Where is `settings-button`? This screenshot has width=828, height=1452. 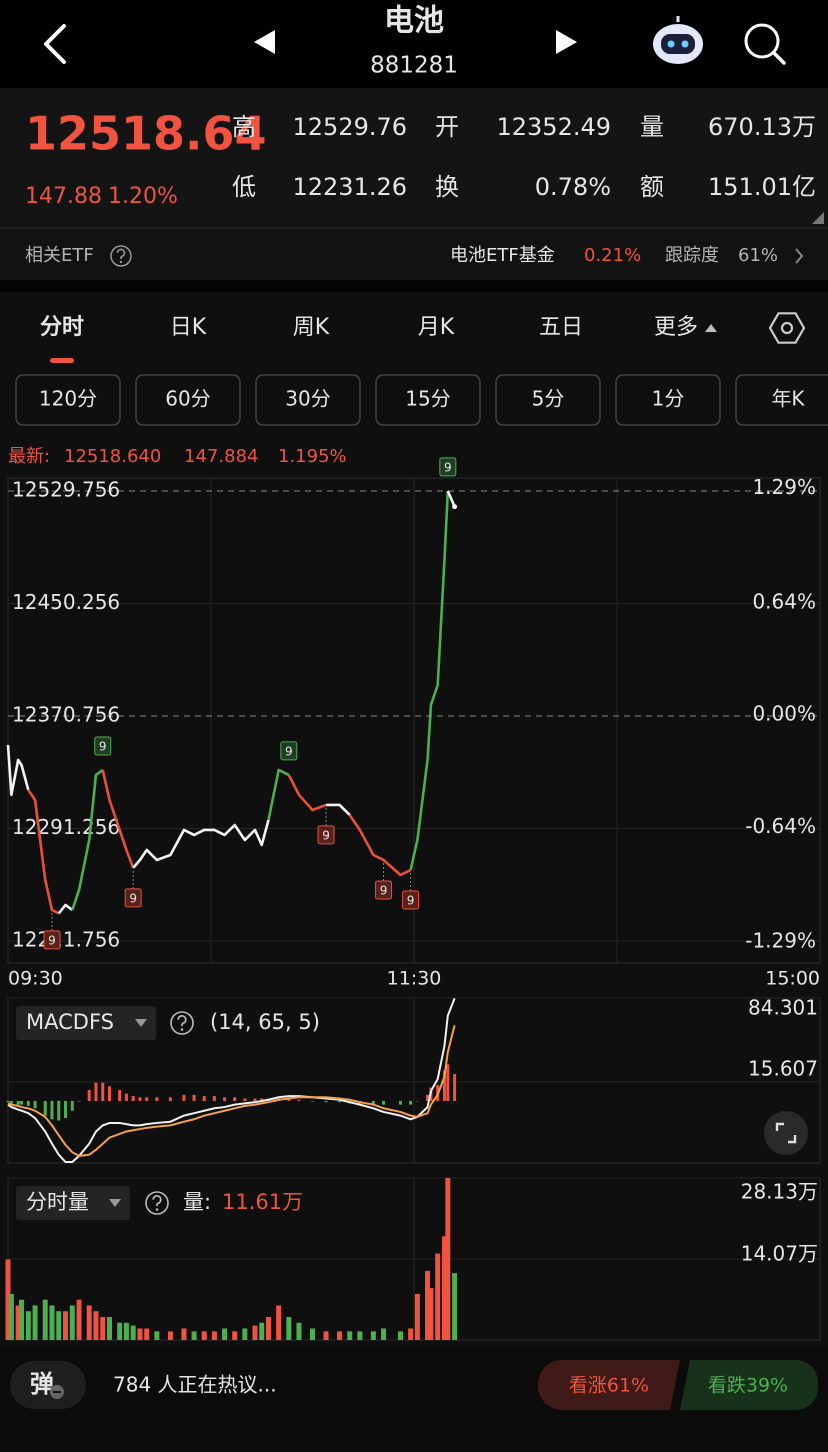 settings-button is located at coordinates (787, 328).